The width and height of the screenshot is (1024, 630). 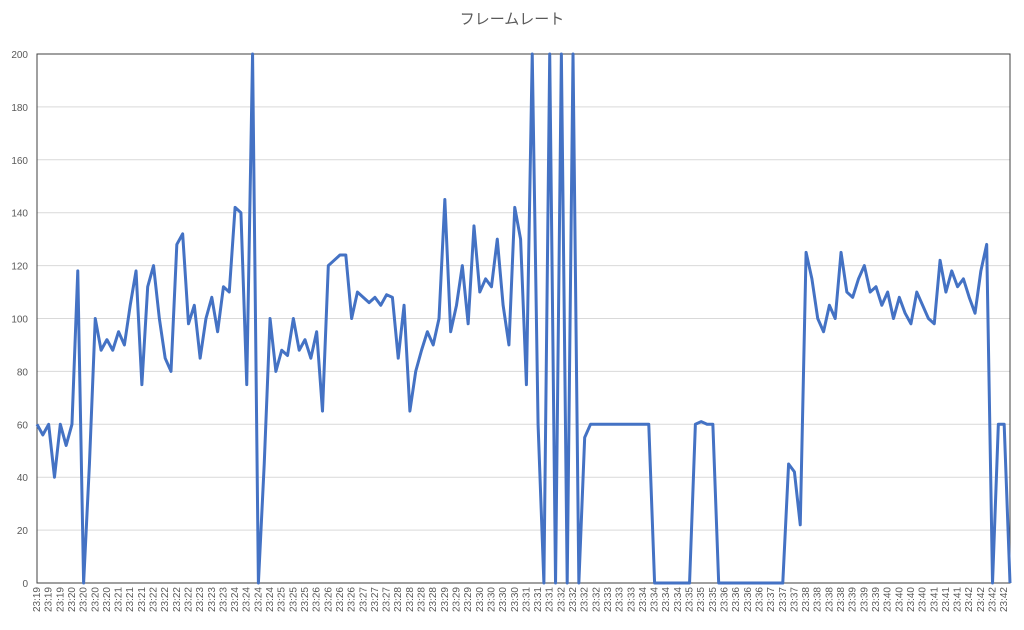 What do you see at coordinates (19, 161) in the screenshot?
I see `y-tick-label: 160` at bounding box center [19, 161].